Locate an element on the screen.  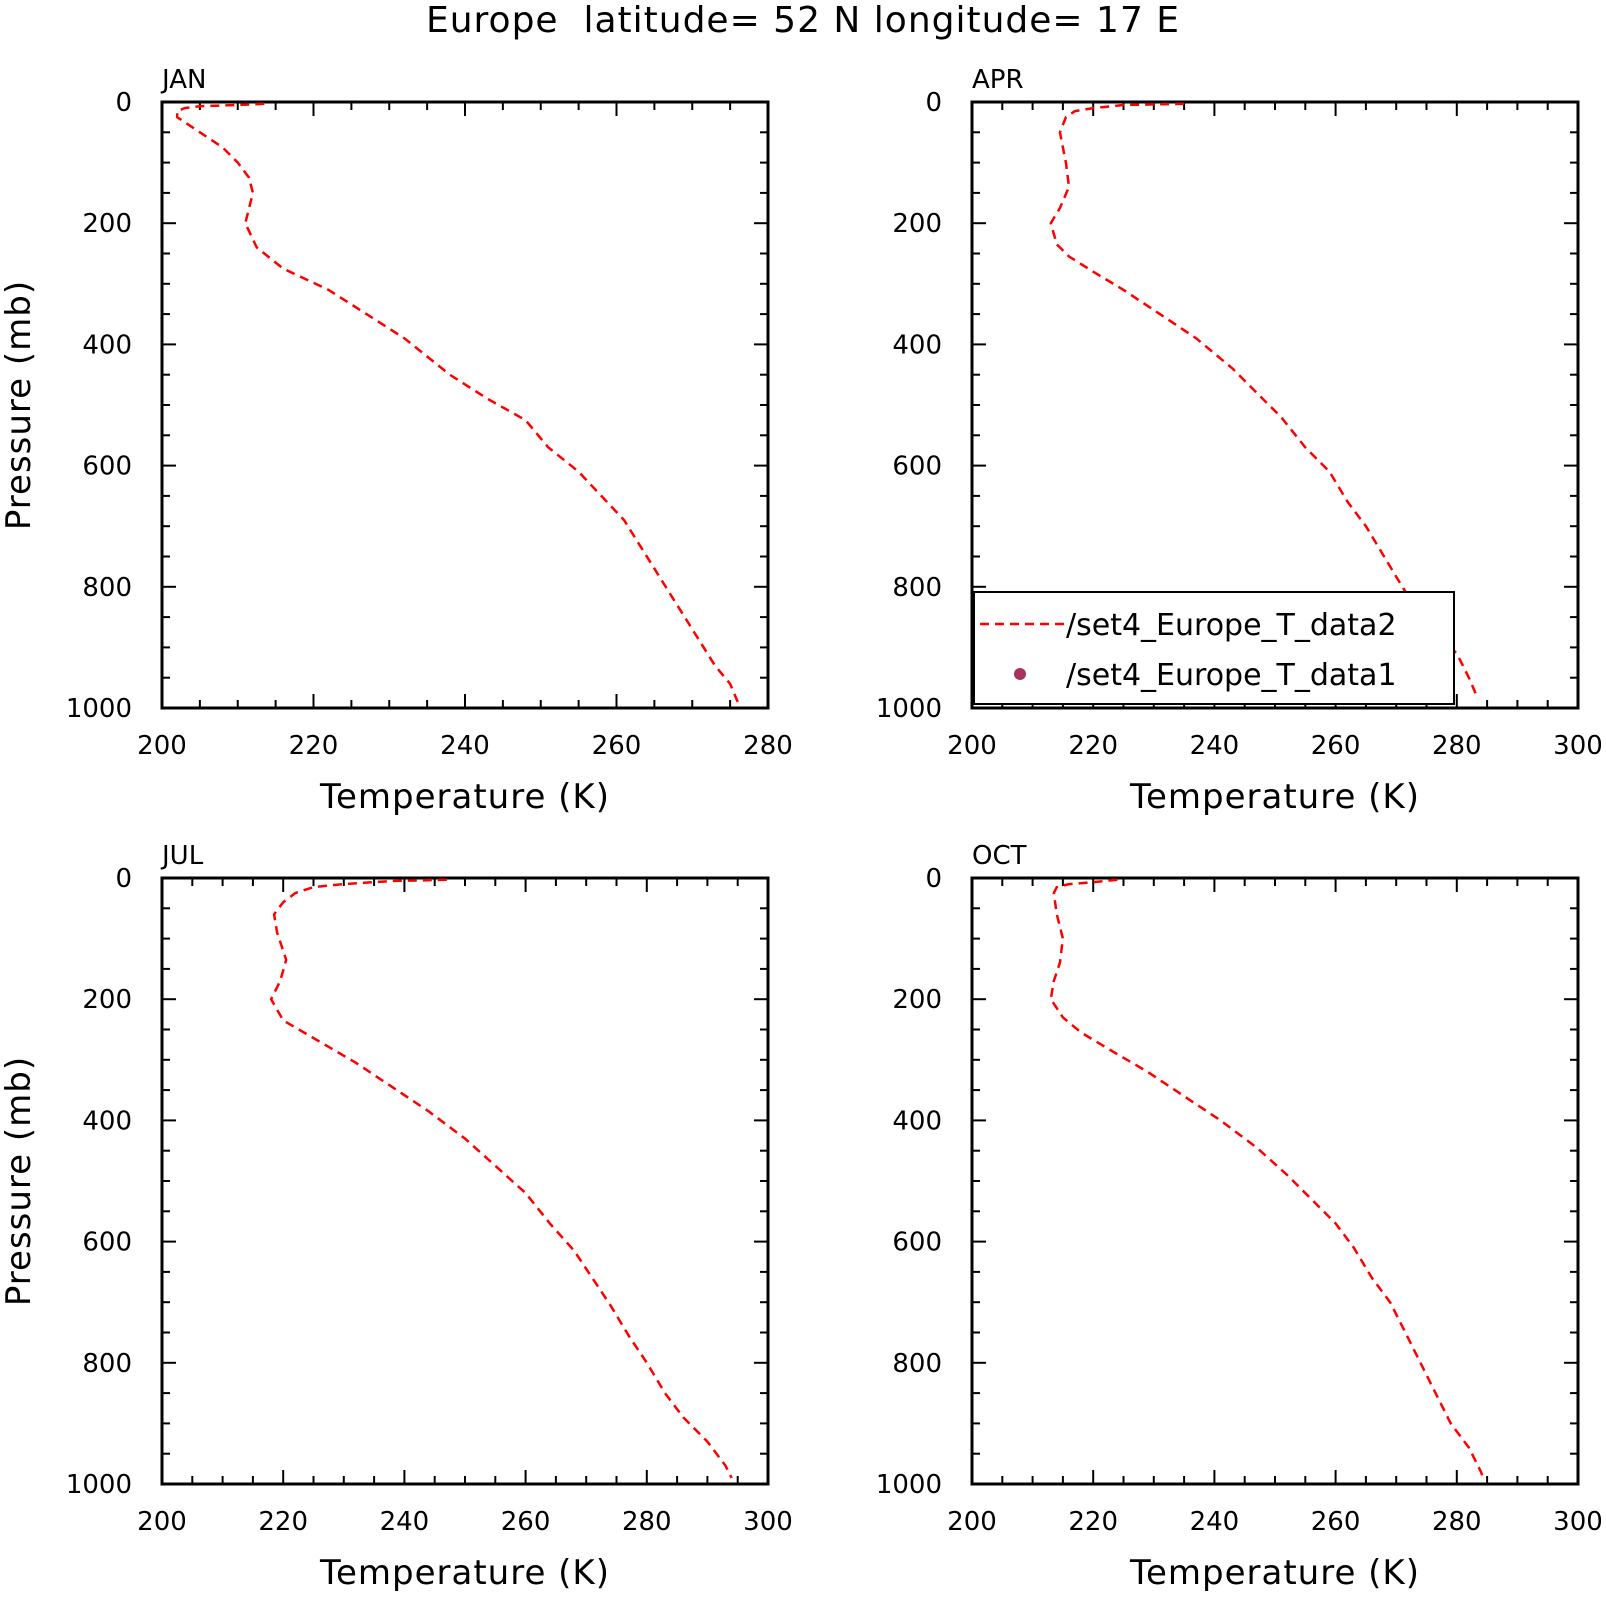
panel-title: OCT is located at coordinates (999, 856).